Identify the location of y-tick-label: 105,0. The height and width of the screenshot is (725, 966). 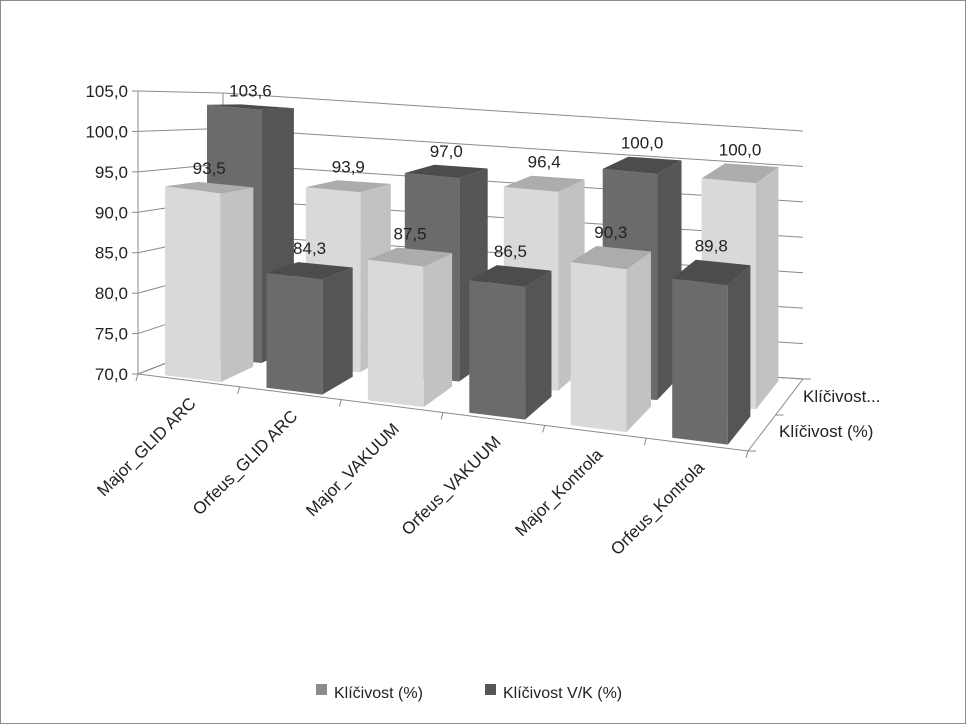
(106, 91).